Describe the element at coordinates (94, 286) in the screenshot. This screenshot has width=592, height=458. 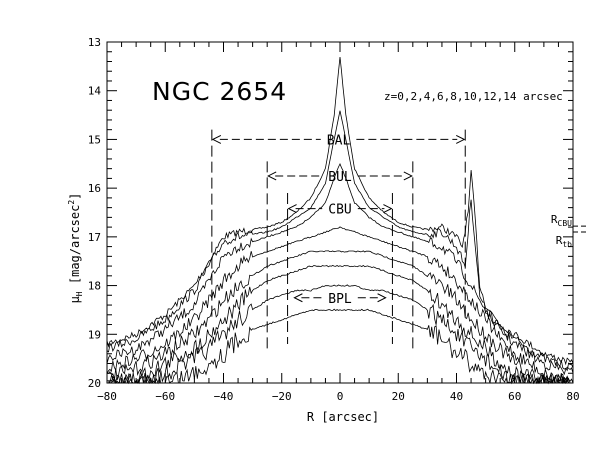
I see `y-tick-label: 18` at that location.